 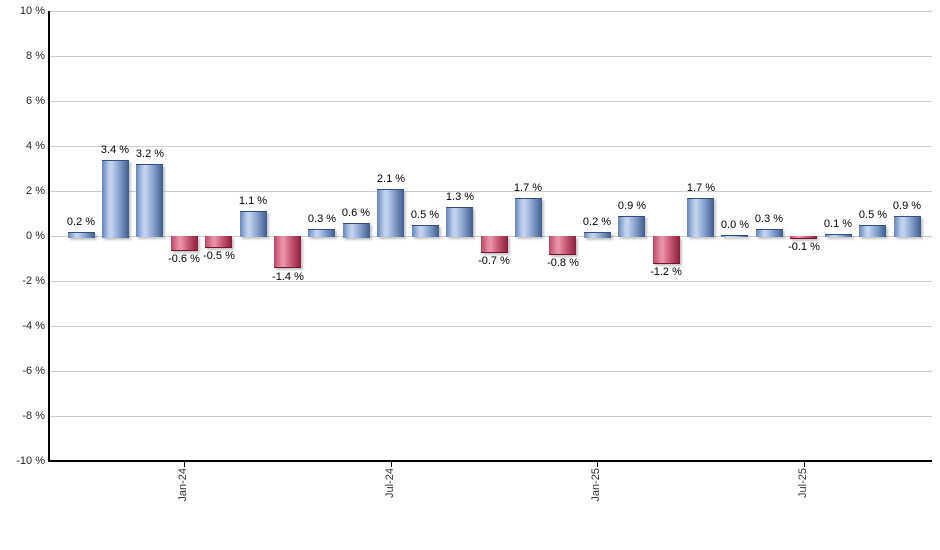 What do you see at coordinates (735, 225) in the screenshot?
I see `bar-value-label: 0.0 %` at bounding box center [735, 225].